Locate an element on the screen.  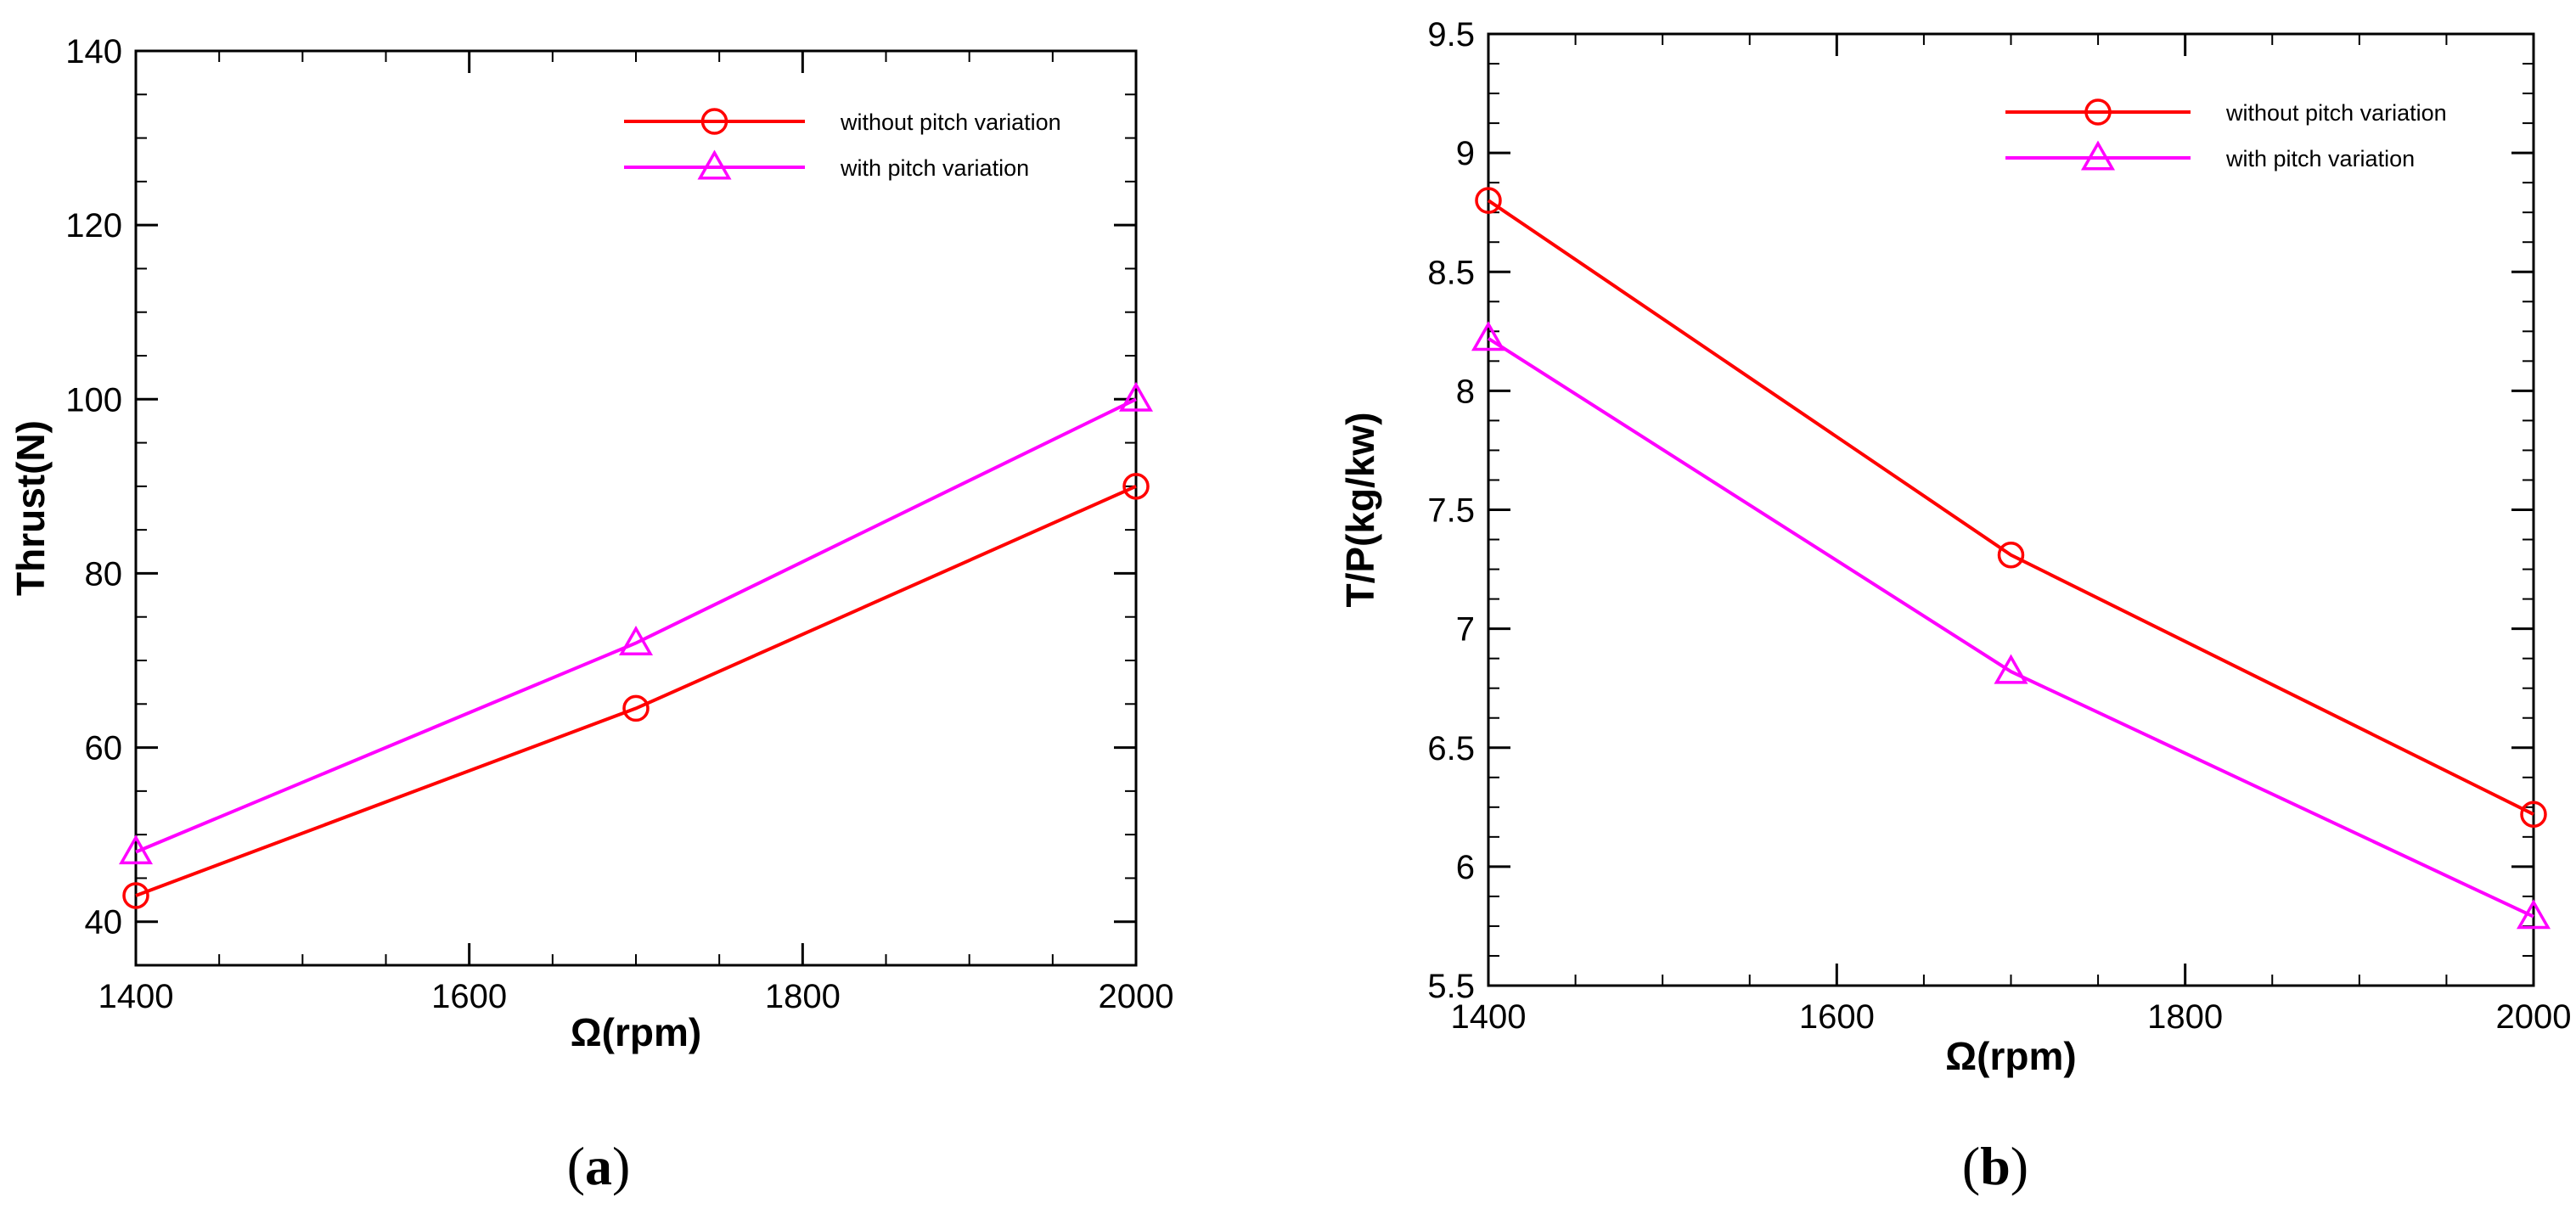
y-tick-label: 8 is located at coordinates (1465, 391).